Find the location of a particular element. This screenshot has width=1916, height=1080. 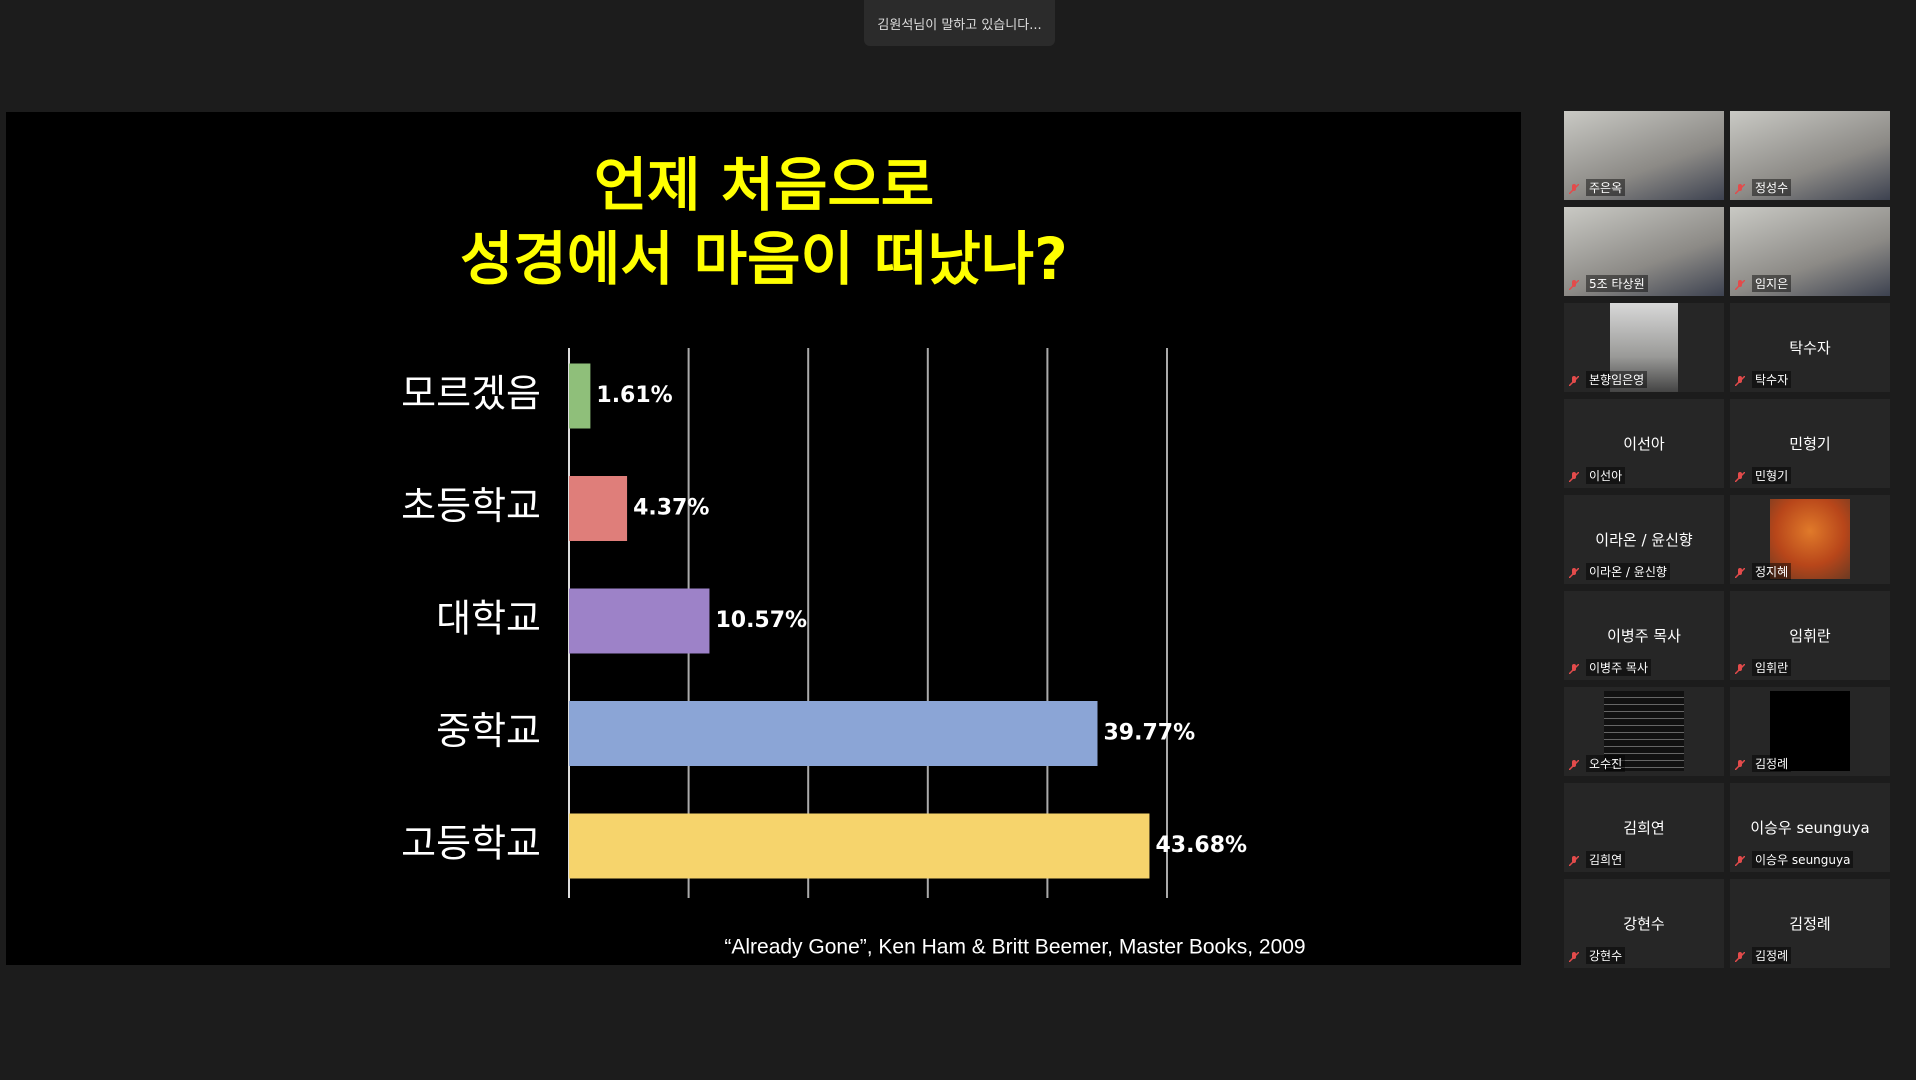

participant-label: 이병주 목사 is located at coordinates (1619, 667).